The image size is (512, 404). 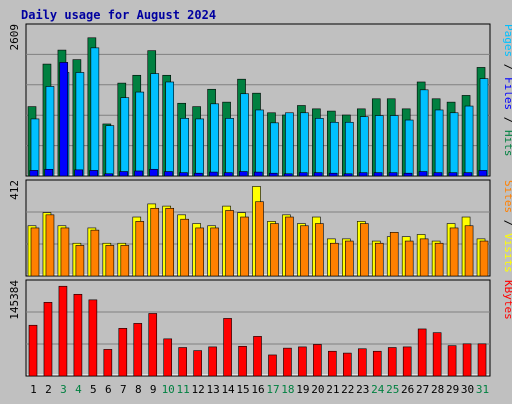 What do you see at coordinates (507, 93) in the screenshot?
I see `legend-item: Files` at bounding box center [507, 93].